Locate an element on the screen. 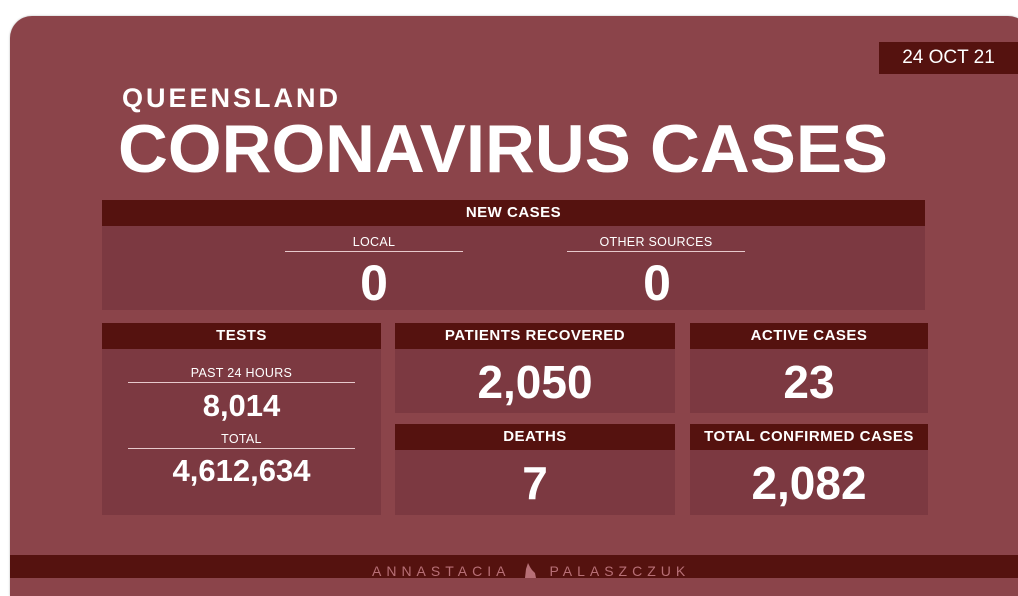 This screenshot has height=596, width=1018. active-cases-value: 23 is located at coordinates (809, 382).